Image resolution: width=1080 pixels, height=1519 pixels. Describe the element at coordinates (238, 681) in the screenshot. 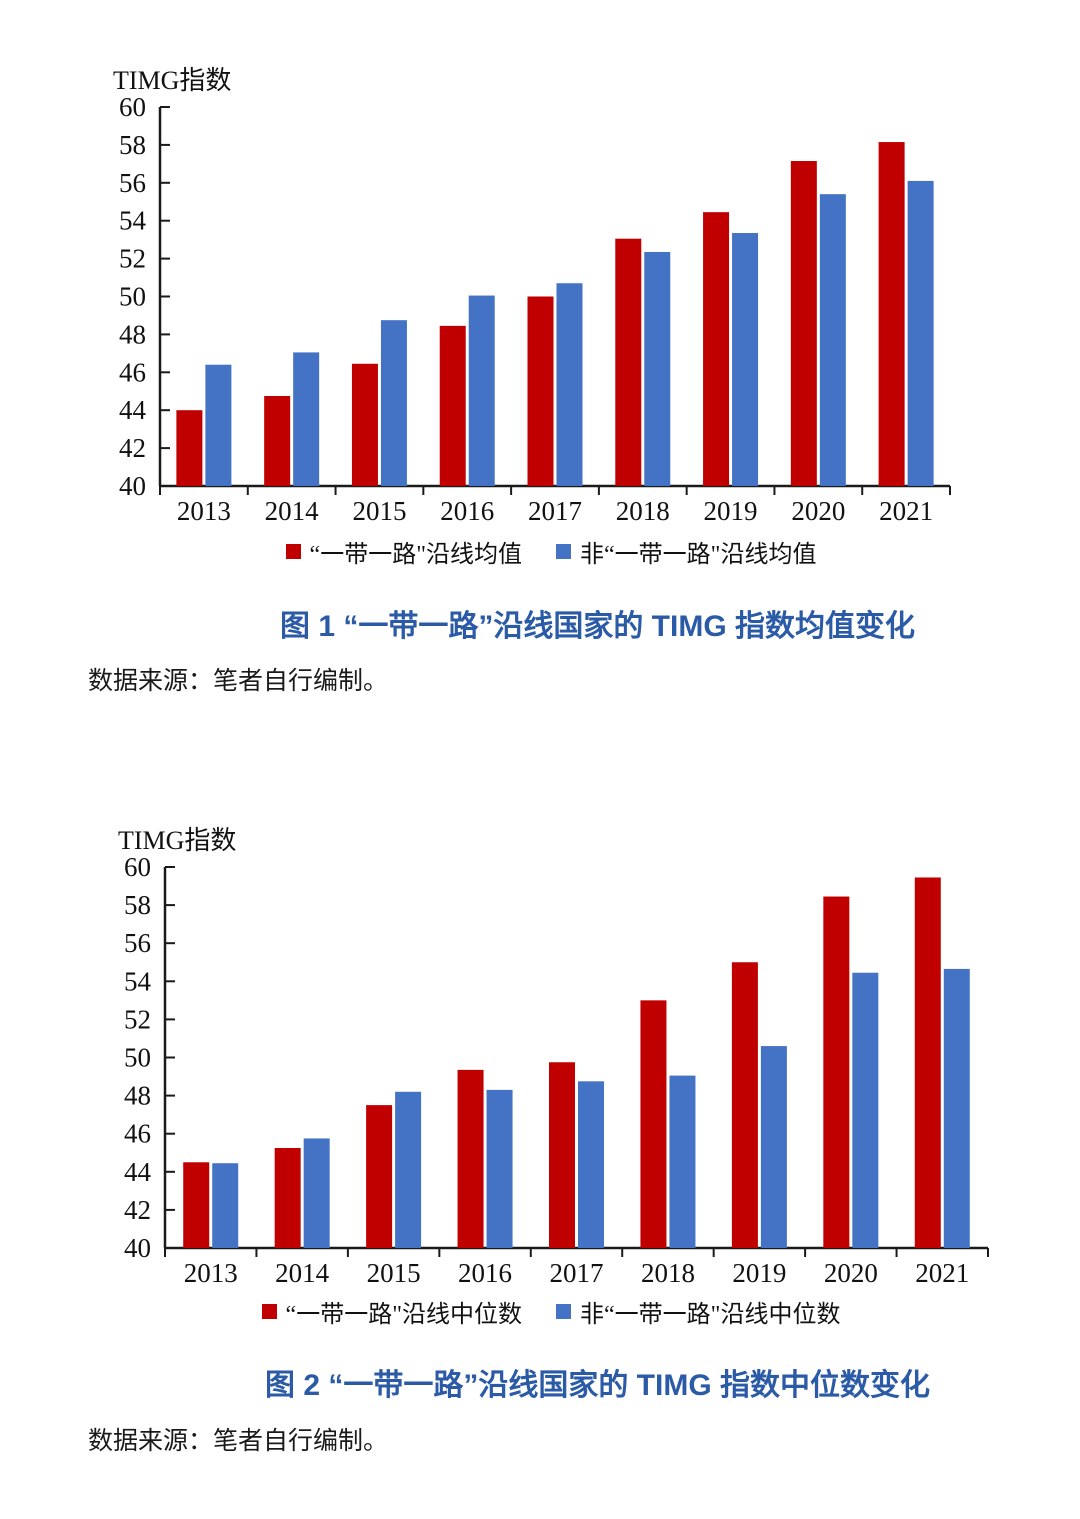

I see `figure-1-source: 数据来源：笔者自行编制。` at that location.